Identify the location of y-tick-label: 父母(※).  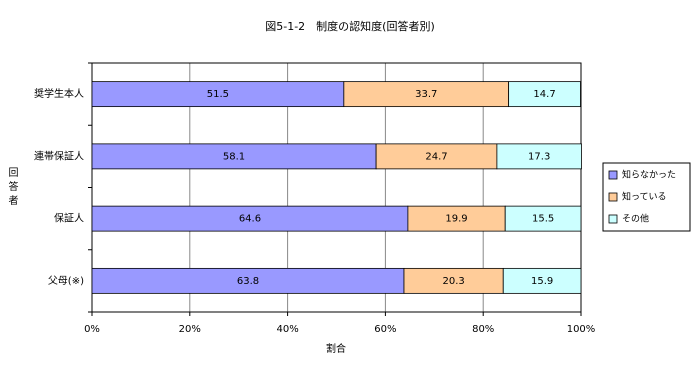
(66, 281).